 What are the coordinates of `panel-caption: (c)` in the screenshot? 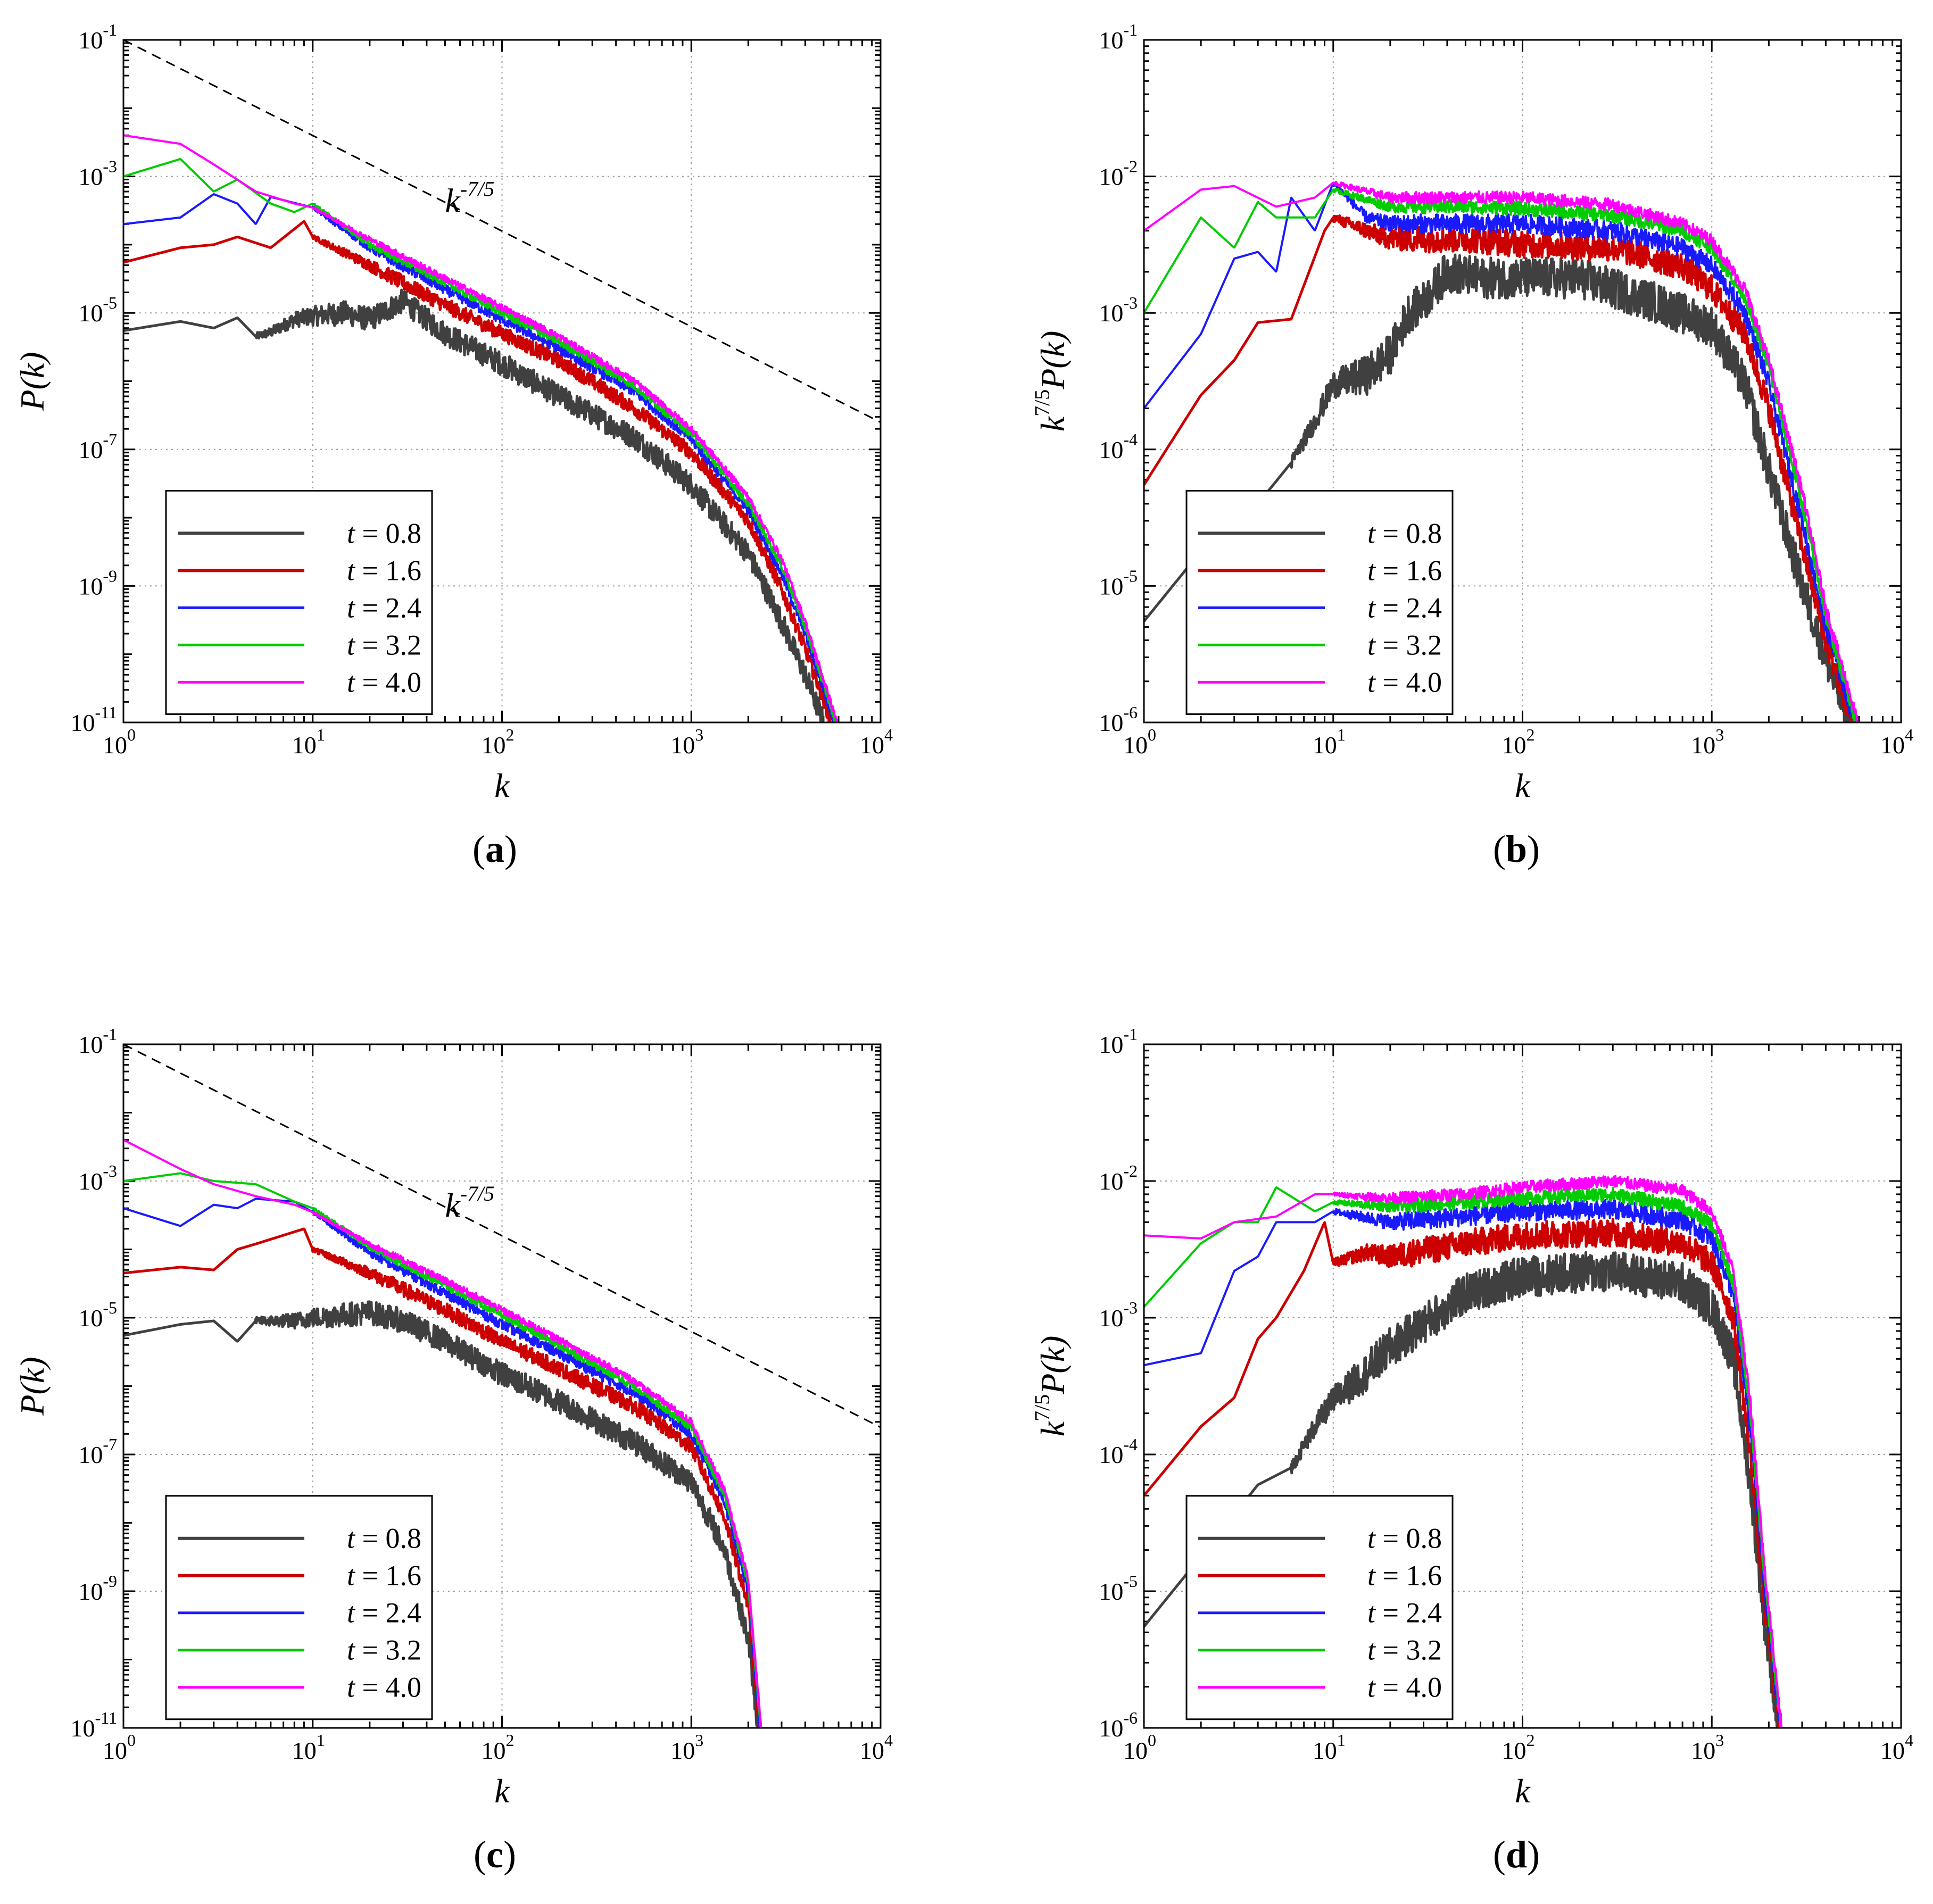 It's located at (495, 1855).